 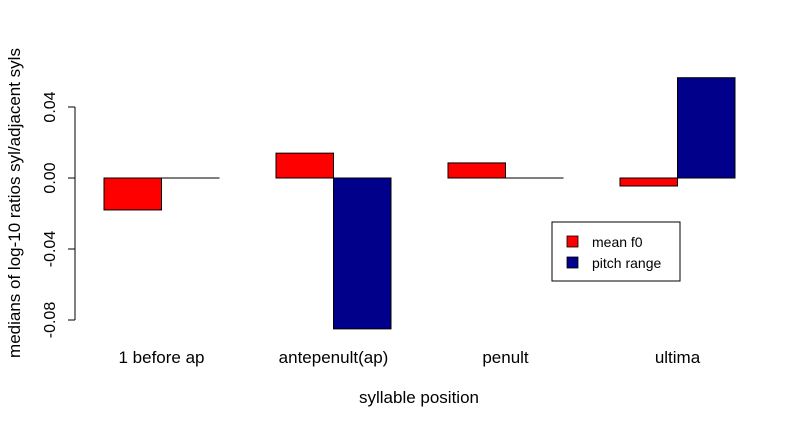 I want to click on y-tick-label: 0.04, so click(x=50, y=106).